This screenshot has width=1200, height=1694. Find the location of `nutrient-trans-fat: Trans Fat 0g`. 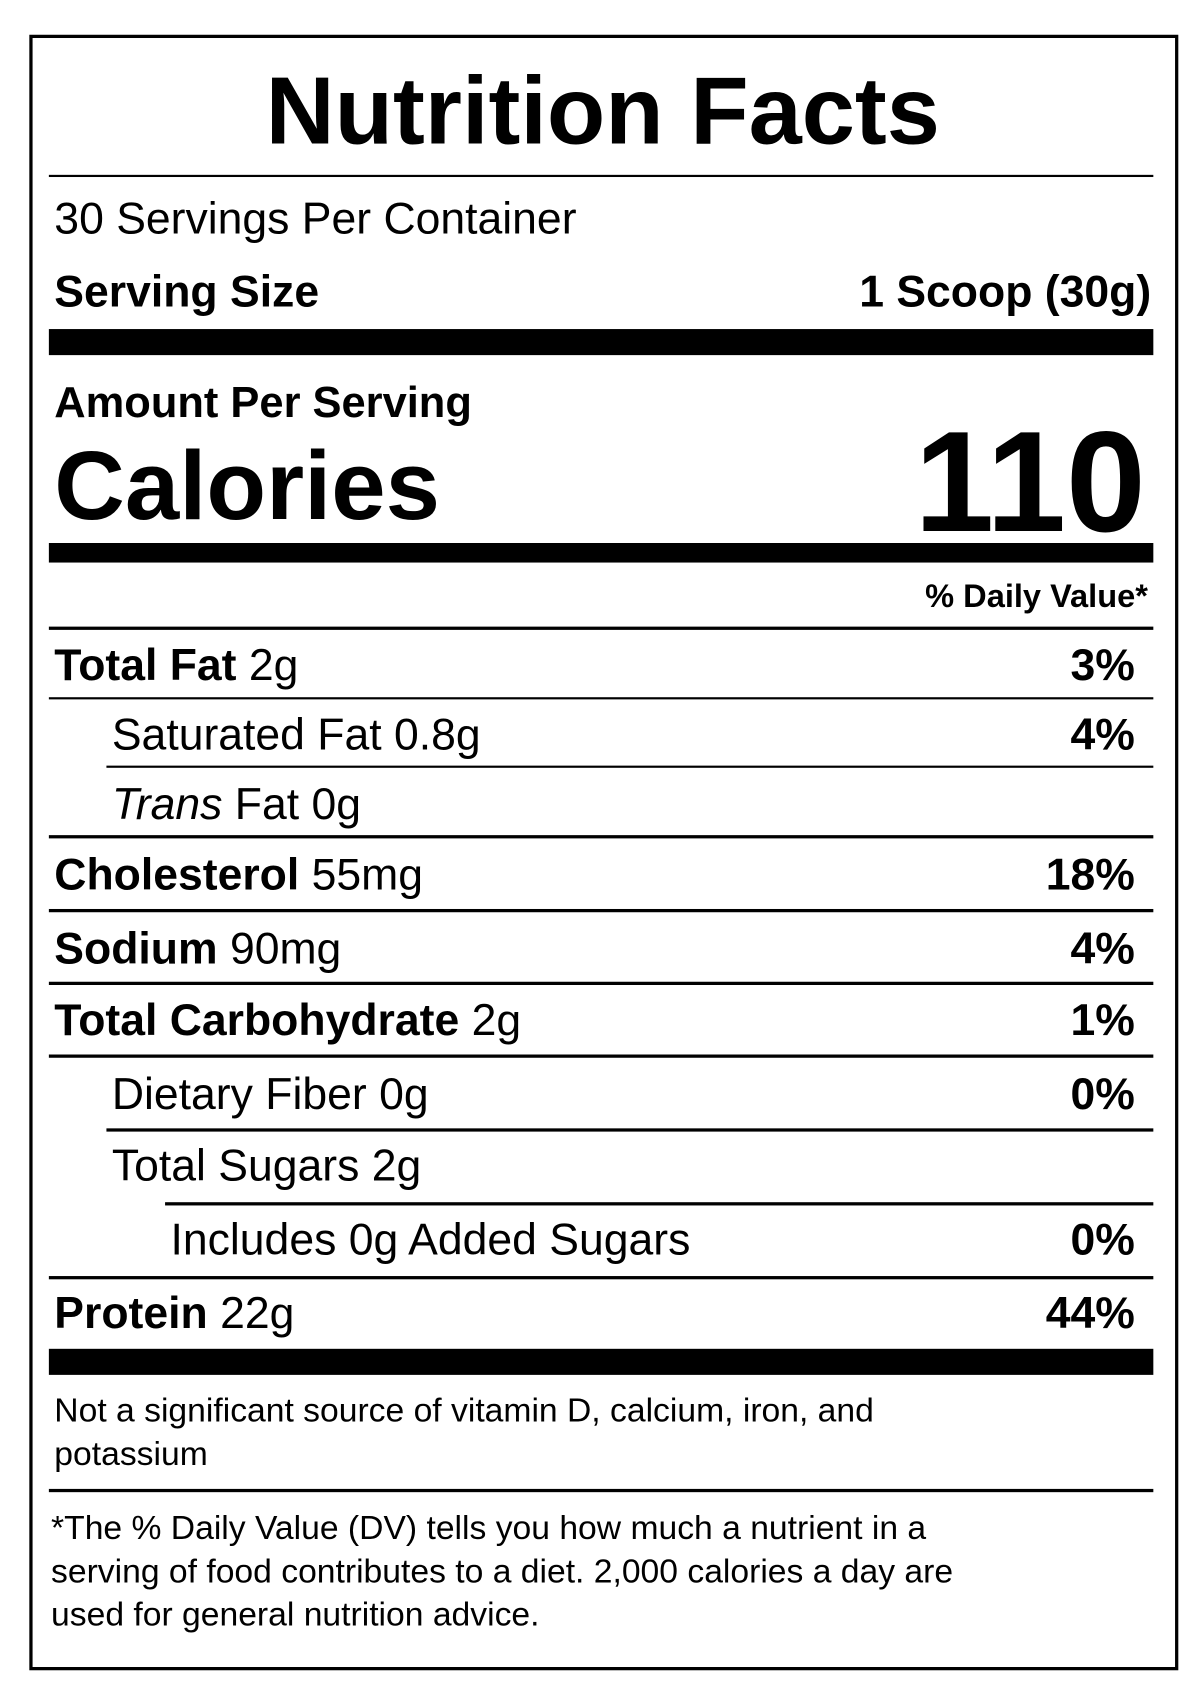

nutrient-trans-fat: Trans Fat 0g is located at coordinates (236, 803).